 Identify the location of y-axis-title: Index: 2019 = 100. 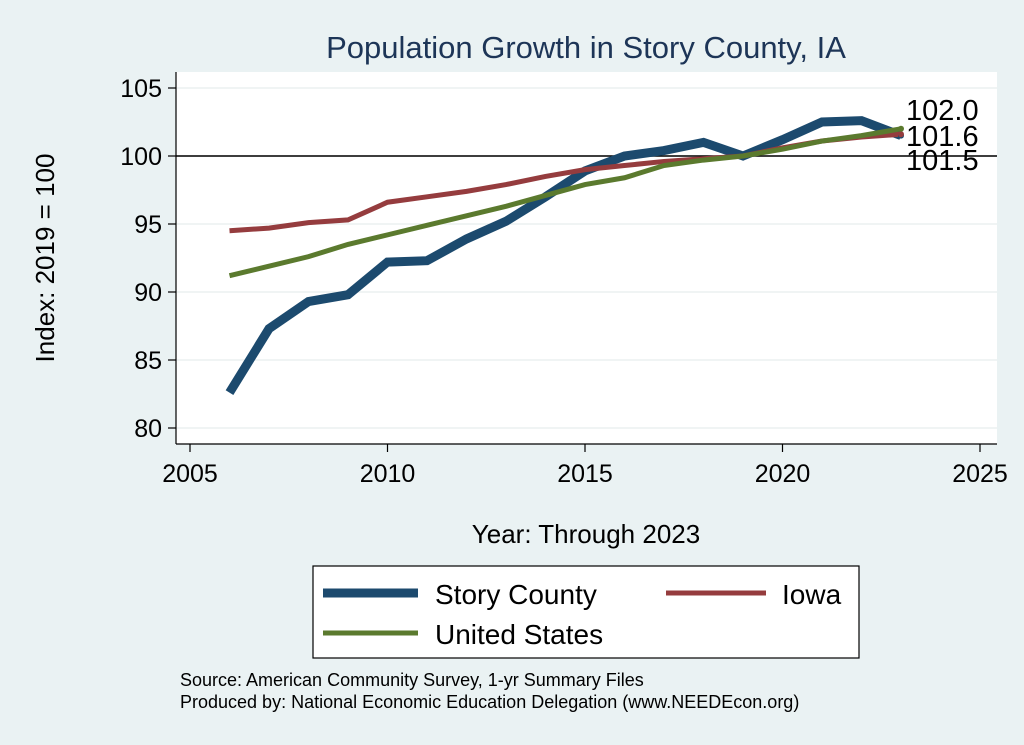
(45, 258).